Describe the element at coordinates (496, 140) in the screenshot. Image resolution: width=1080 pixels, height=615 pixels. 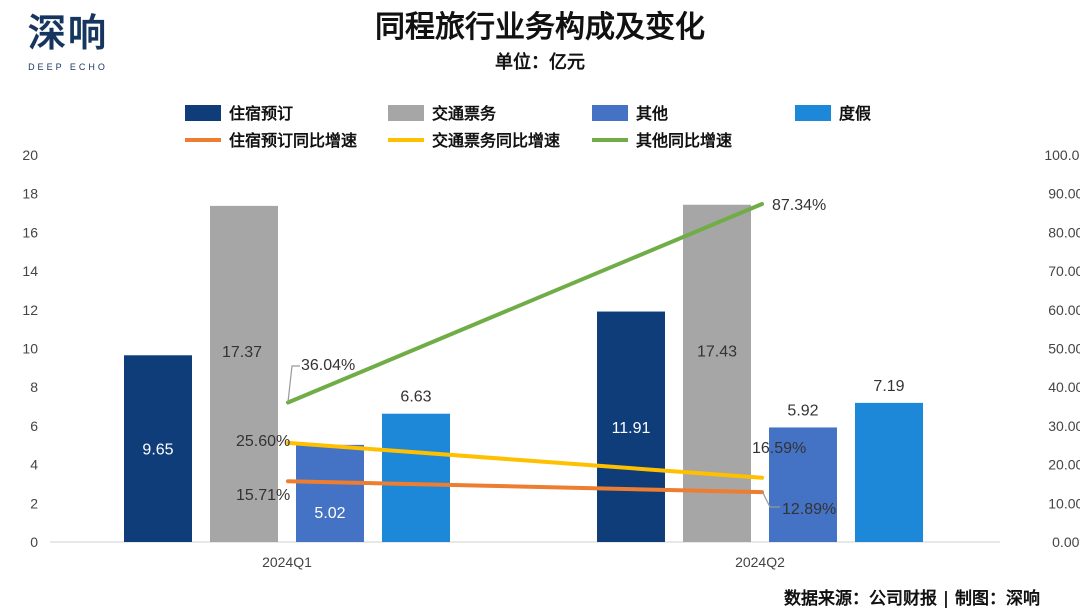
I see `legend-label: 交通票务同比增速` at that location.